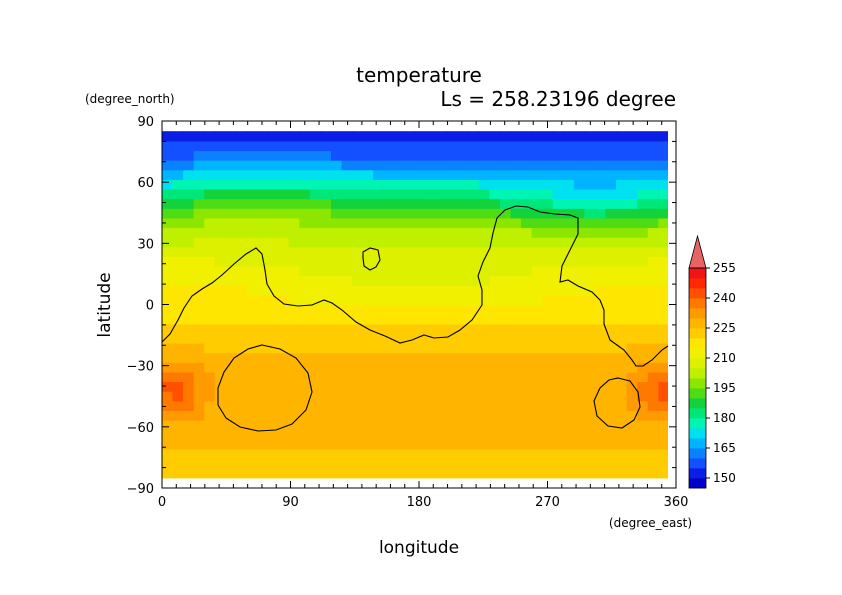 The height and width of the screenshot is (595, 842). Describe the element at coordinates (105, 304) in the screenshot. I see `y-axis-label: latitude` at that location.